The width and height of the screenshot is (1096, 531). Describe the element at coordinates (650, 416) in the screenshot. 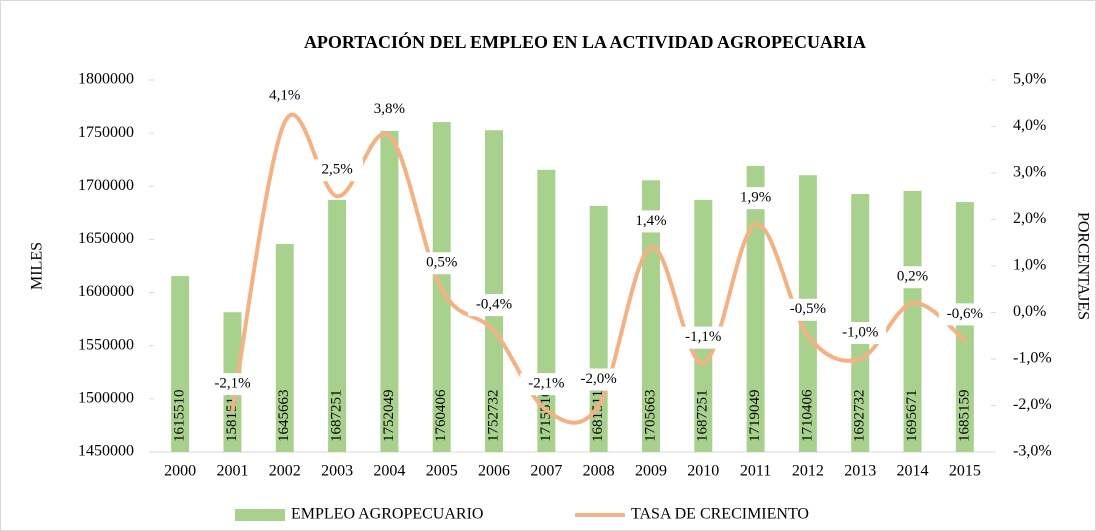

I see `bar-value-label: 1705663` at that location.